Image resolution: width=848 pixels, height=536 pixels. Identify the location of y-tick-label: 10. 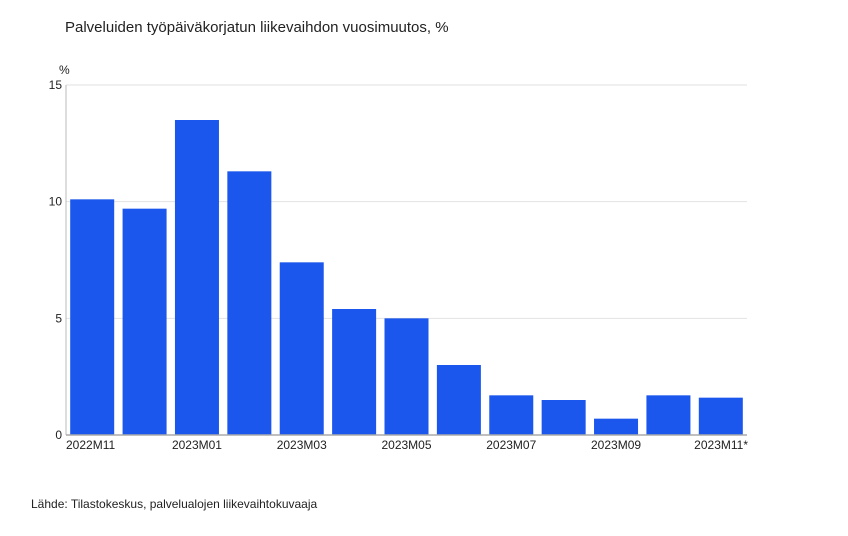
(56, 202).